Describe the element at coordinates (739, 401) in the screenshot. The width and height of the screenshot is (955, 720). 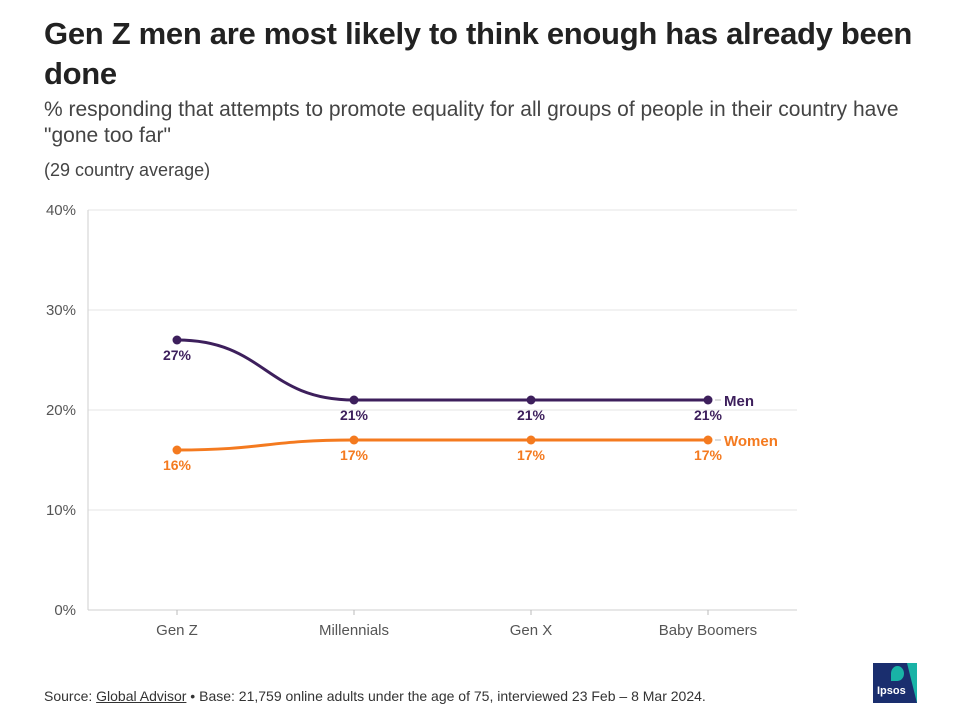
I see `series-label-men: Men` at that location.